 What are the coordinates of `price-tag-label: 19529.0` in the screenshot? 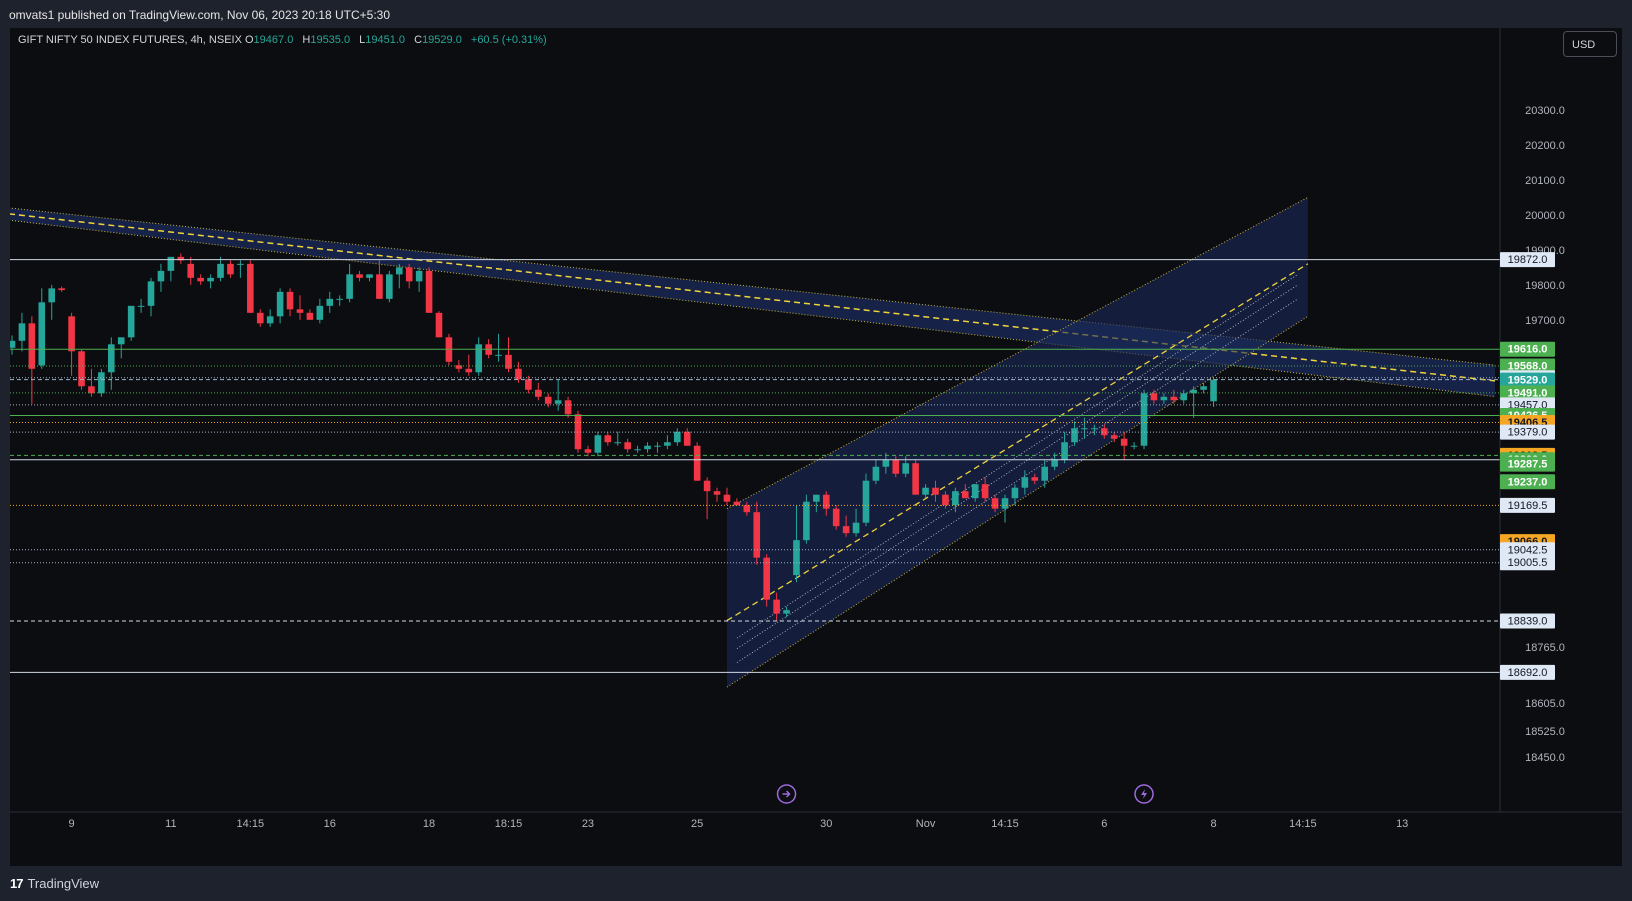 It's located at (1528, 381).